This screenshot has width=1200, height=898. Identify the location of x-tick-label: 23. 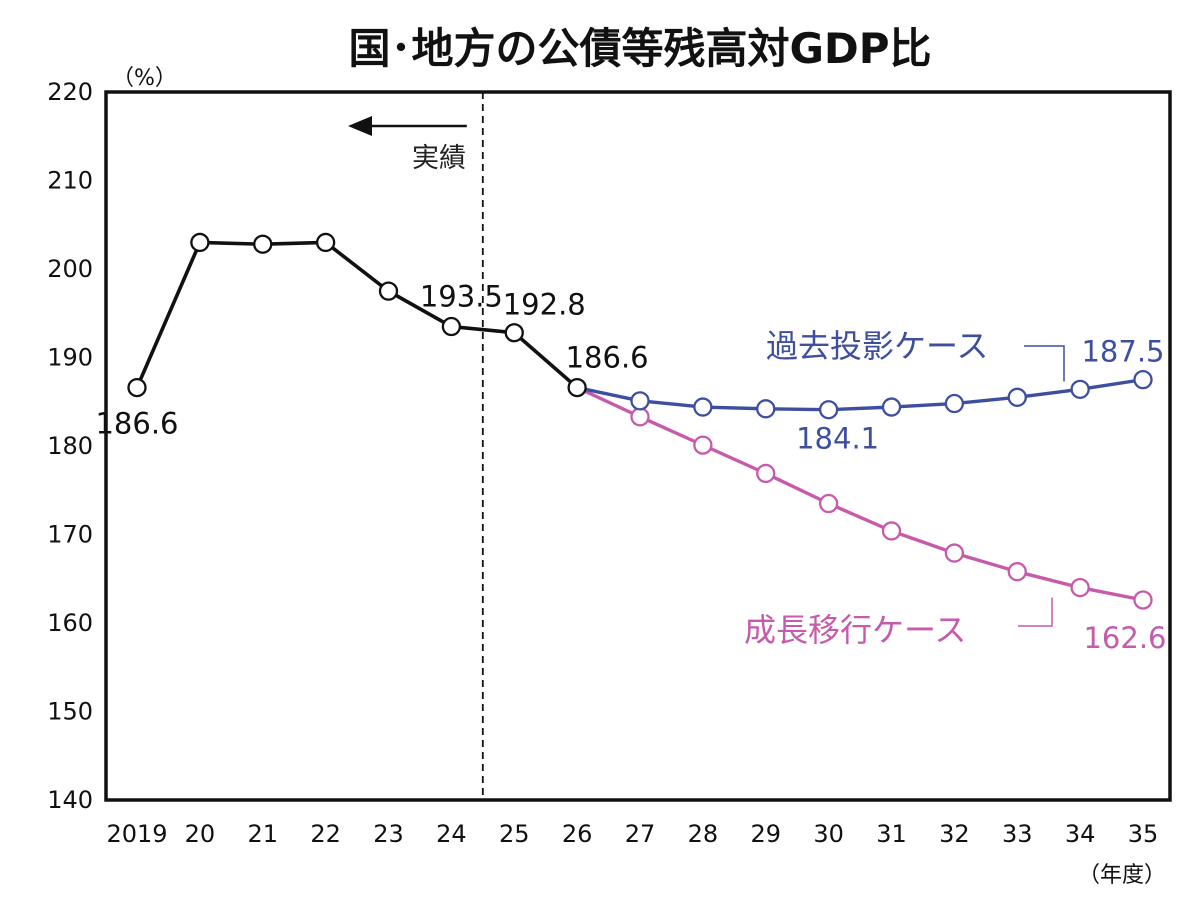
(388, 834).